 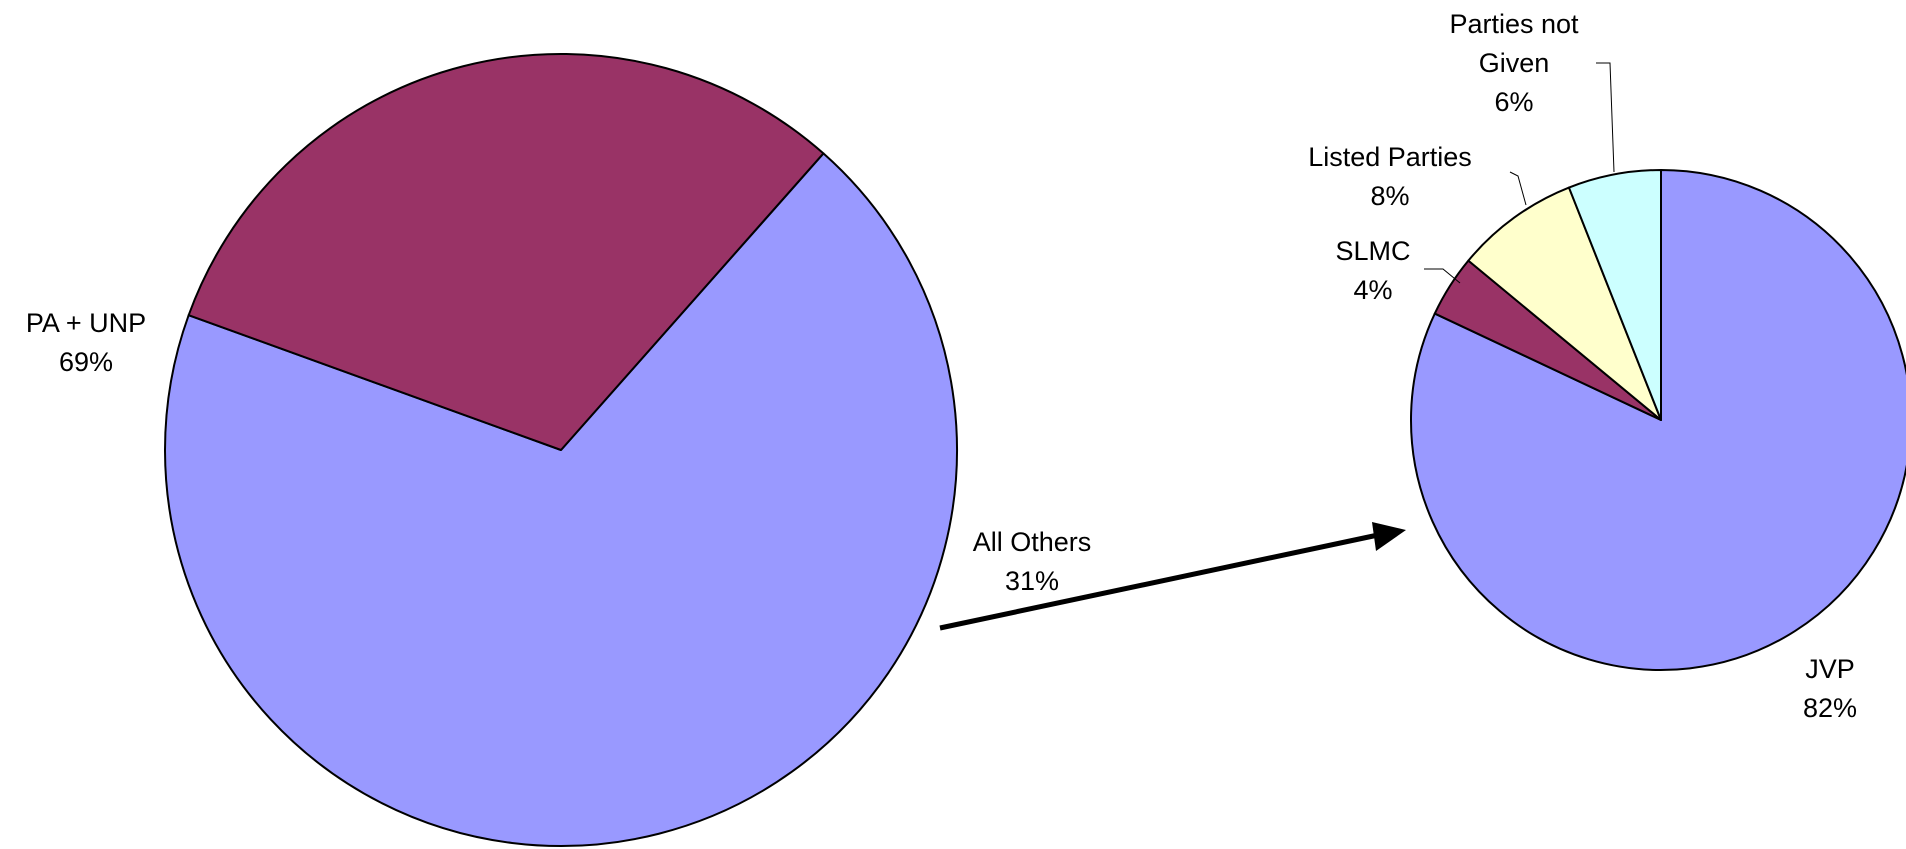 I want to click on slice-label-pa-unp: PA + UNP 69%, so click(x=86, y=342).